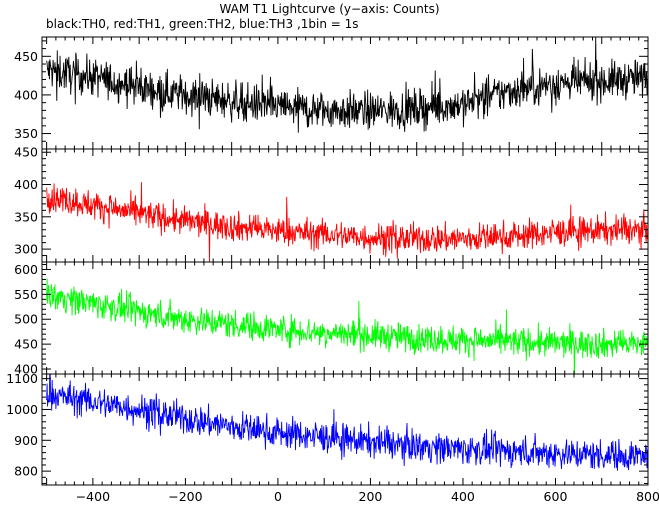  Describe the element at coordinates (278, 496) in the screenshot. I see `x-tick-label: 0` at that location.